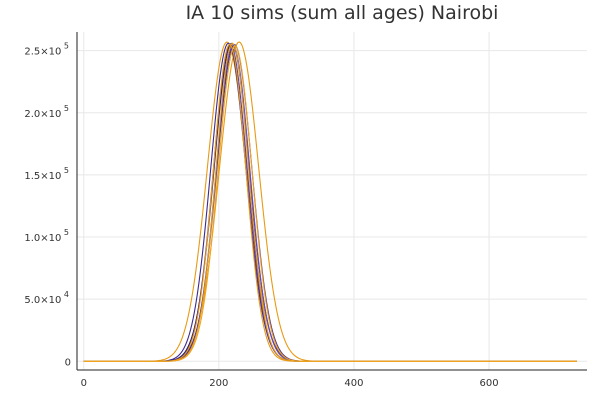 This screenshot has height=400, width=600. Describe the element at coordinates (46, 50) in the screenshot. I see `y-tick-label: 2.5×10 5` at that location.